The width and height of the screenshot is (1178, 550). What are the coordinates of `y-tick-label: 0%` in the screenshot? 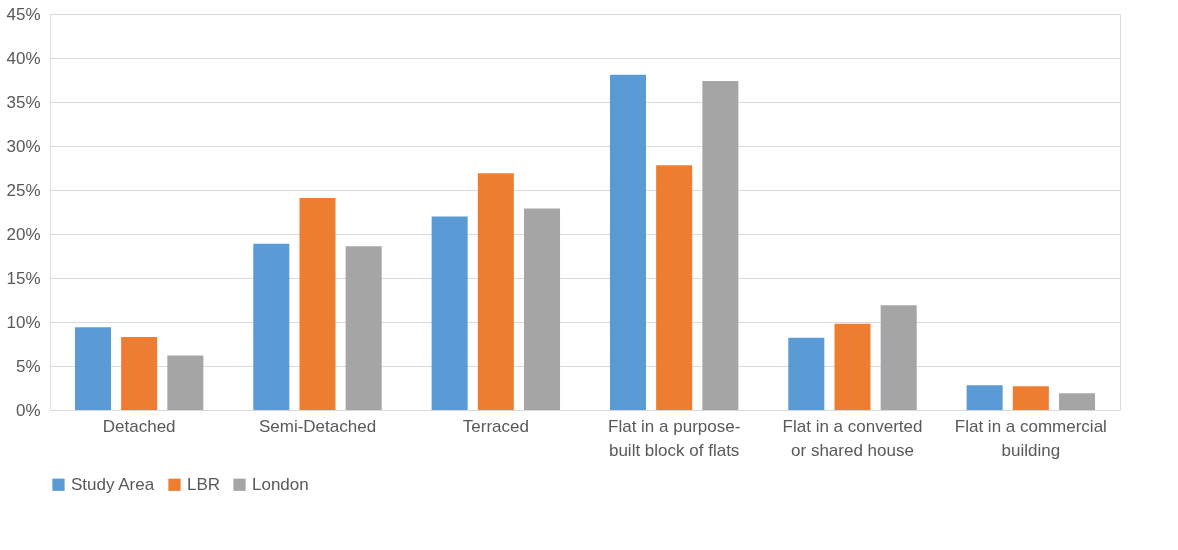 It's located at (28, 410).